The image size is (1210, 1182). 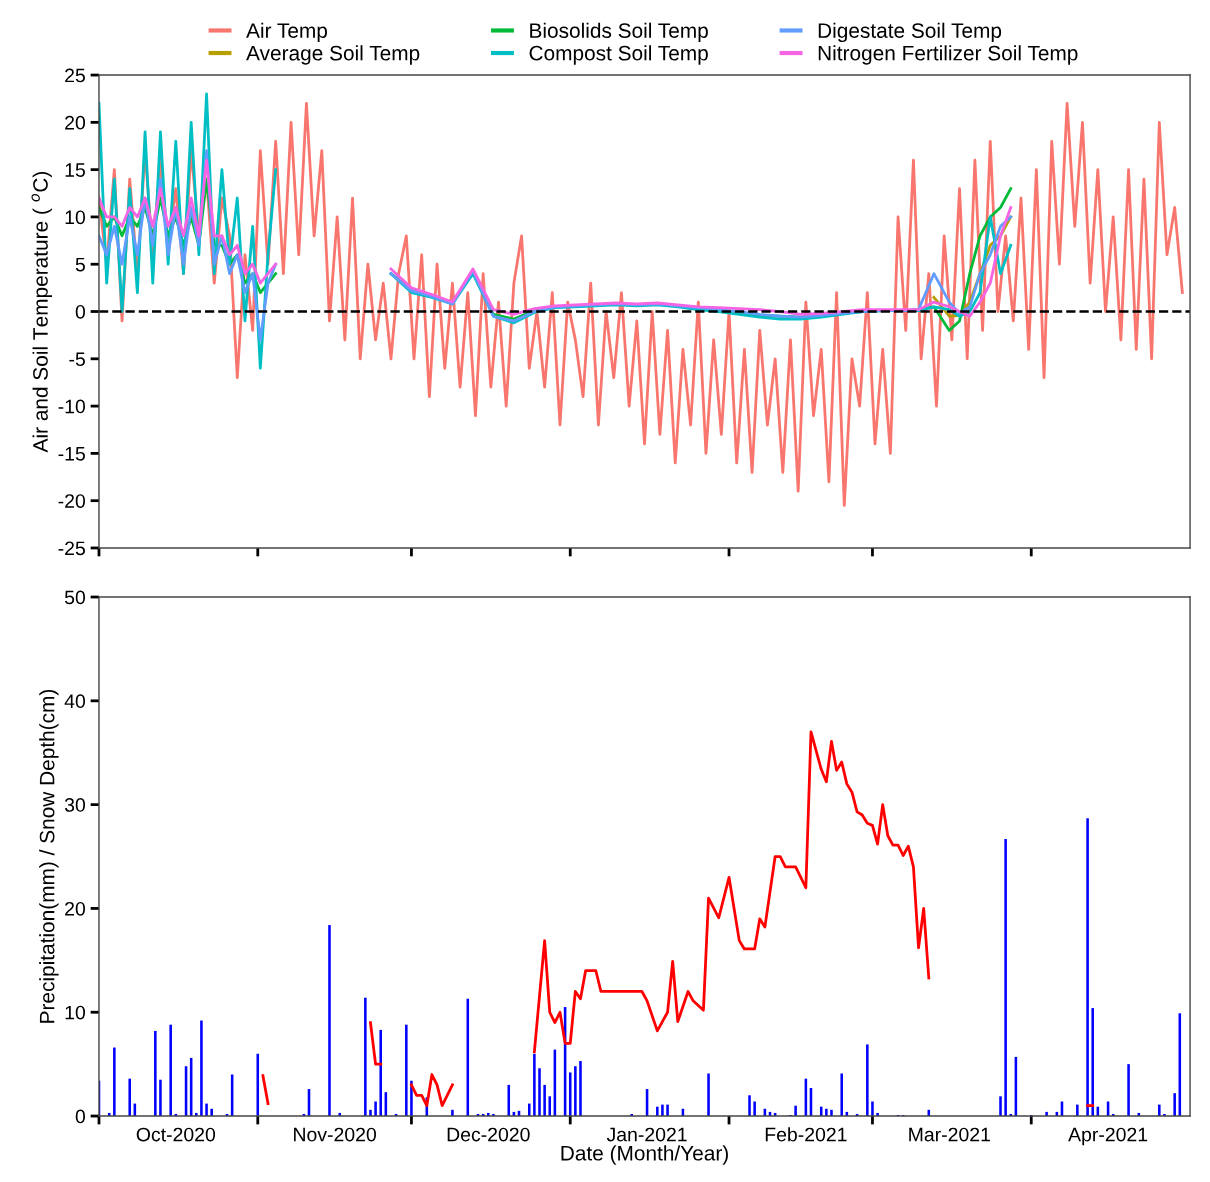 What do you see at coordinates (948, 55) in the screenshot?
I see `legend-label: Nitrogen Fertilizer Soil Temp` at bounding box center [948, 55].